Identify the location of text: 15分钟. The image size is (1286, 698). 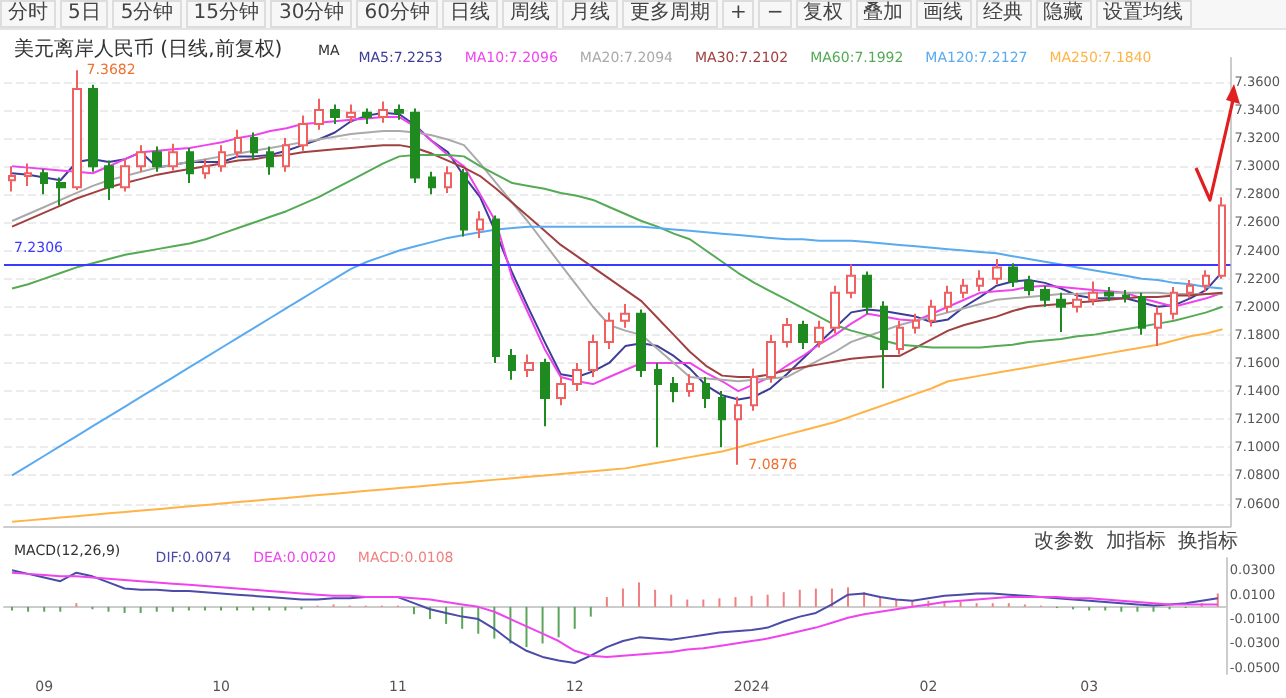
(226, 14).